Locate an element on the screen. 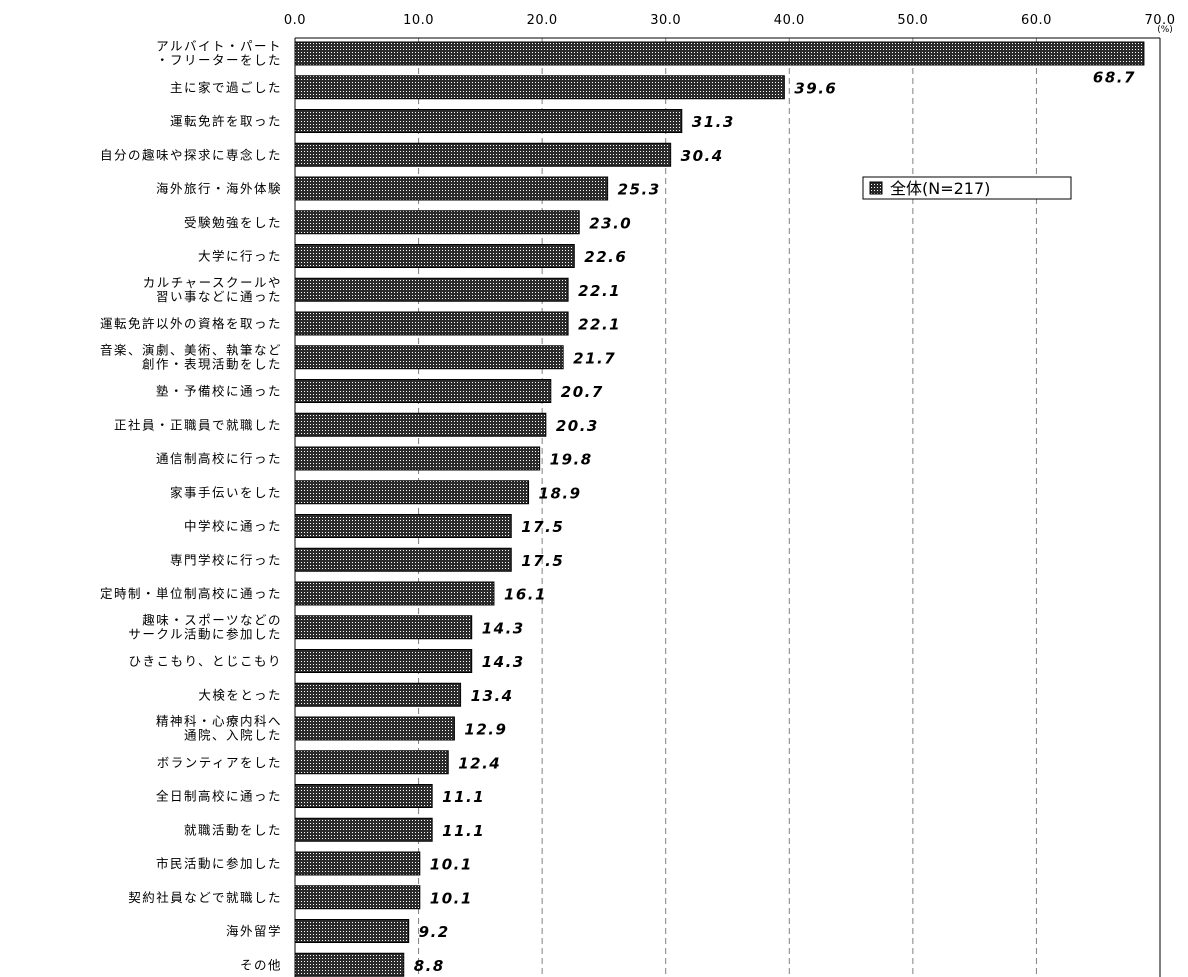 This screenshot has width=1188, height=977. x-tick-label: 60.0 is located at coordinates (1036, 20).